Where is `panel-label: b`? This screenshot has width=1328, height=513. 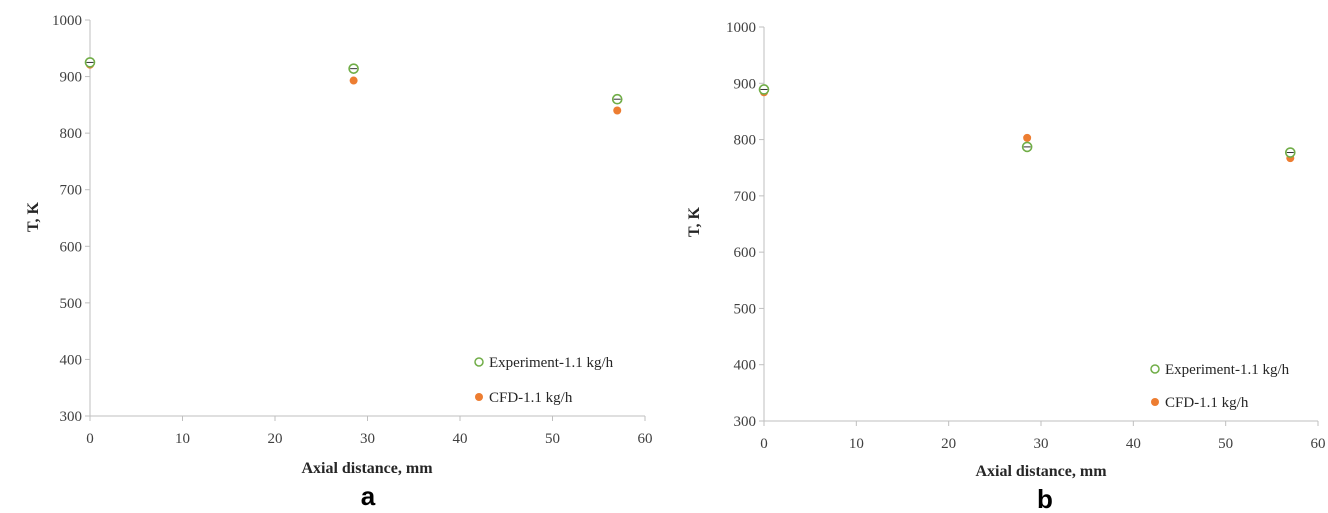
panel-label: b is located at coordinates (1045, 498).